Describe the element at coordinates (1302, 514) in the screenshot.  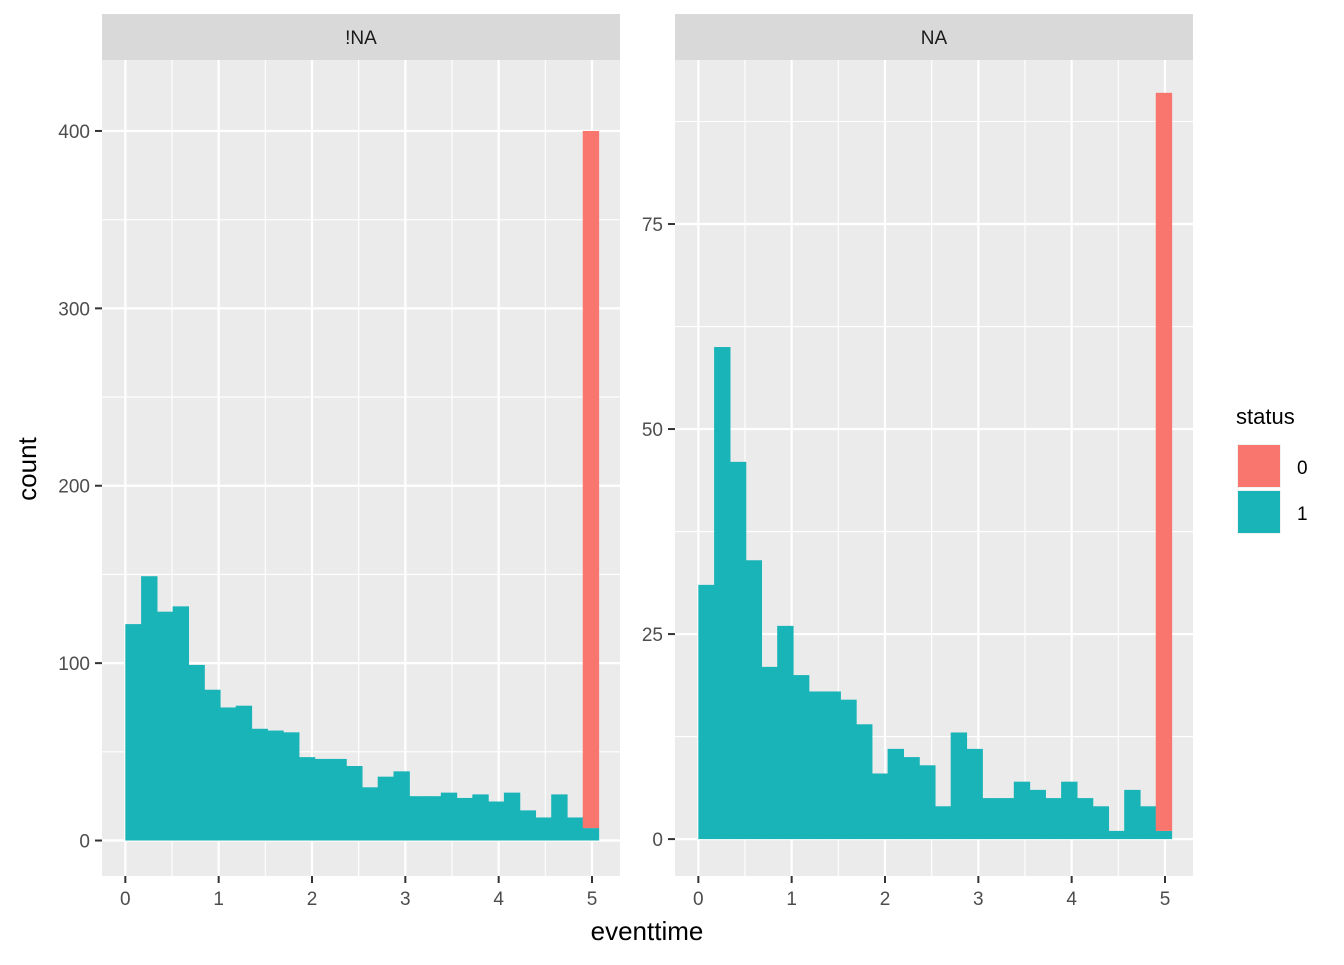
I see `legend-label-status-1: 1` at that location.